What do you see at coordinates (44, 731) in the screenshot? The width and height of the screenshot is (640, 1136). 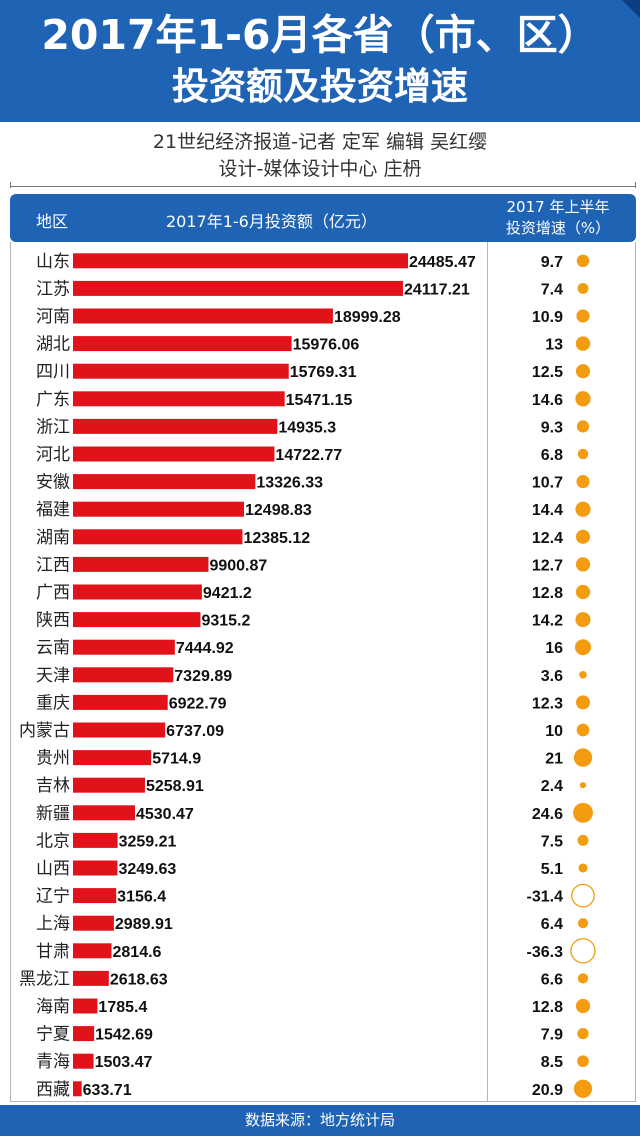 I see `region-label: 内蒙古` at bounding box center [44, 731].